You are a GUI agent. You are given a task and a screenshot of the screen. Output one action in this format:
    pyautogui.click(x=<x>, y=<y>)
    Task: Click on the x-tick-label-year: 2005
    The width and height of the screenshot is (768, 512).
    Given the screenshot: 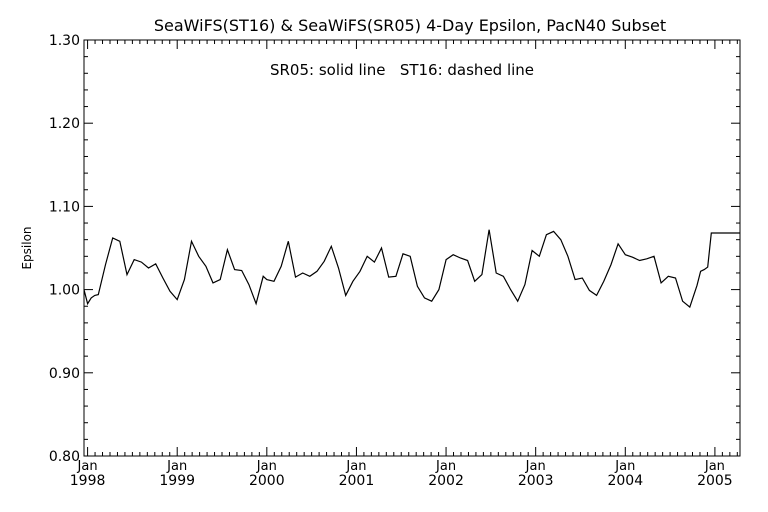 What is the action you would take?
    pyautogui.click(x=715, y=481)
    